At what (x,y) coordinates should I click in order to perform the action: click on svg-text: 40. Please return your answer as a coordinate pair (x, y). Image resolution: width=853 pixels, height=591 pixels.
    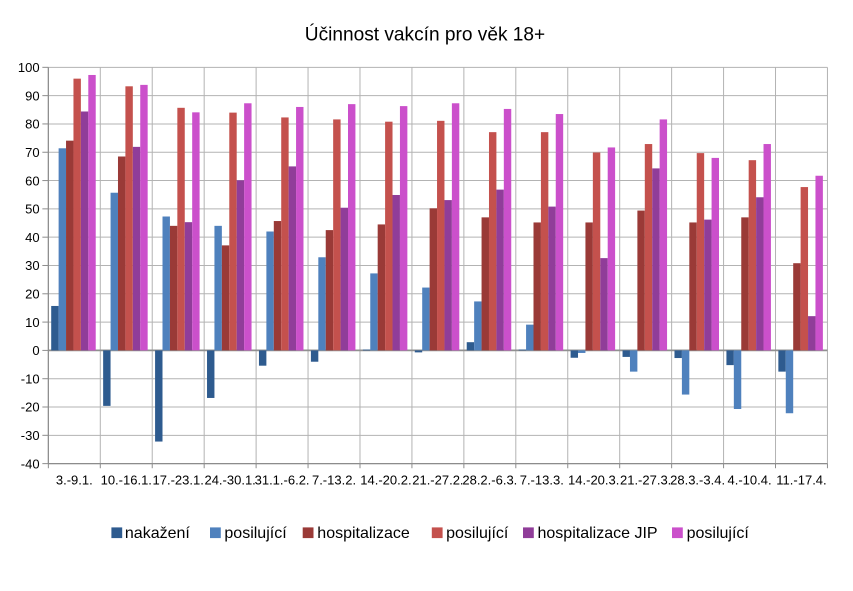
    Looking at the image, I should click on (32, 237).